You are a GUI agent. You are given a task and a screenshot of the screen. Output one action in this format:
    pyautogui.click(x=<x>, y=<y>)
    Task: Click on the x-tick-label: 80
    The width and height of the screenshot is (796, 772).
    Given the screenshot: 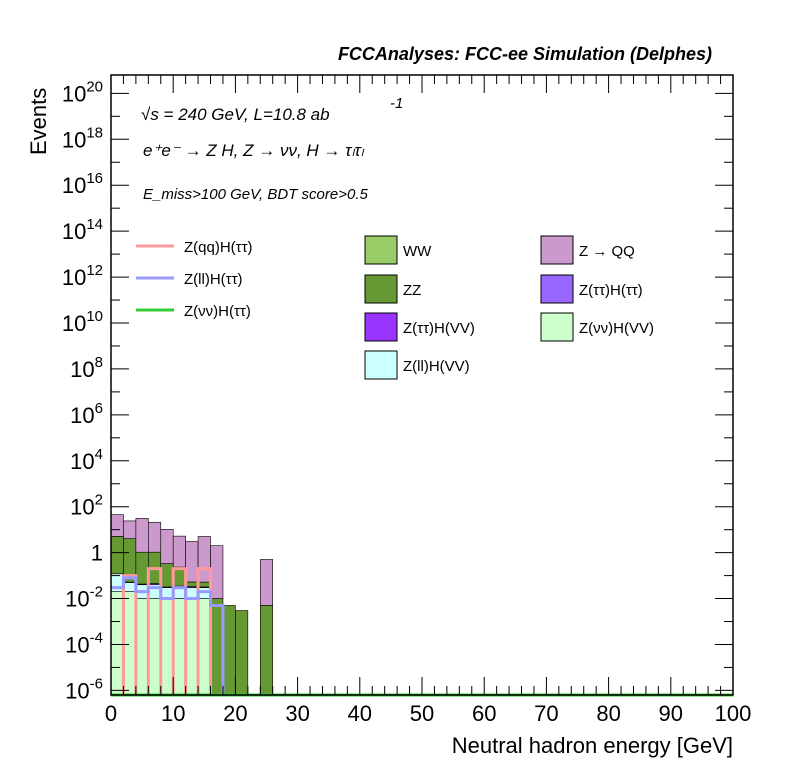 What is the action you would take?
    pyautogui.click(x=608, y=713)
    